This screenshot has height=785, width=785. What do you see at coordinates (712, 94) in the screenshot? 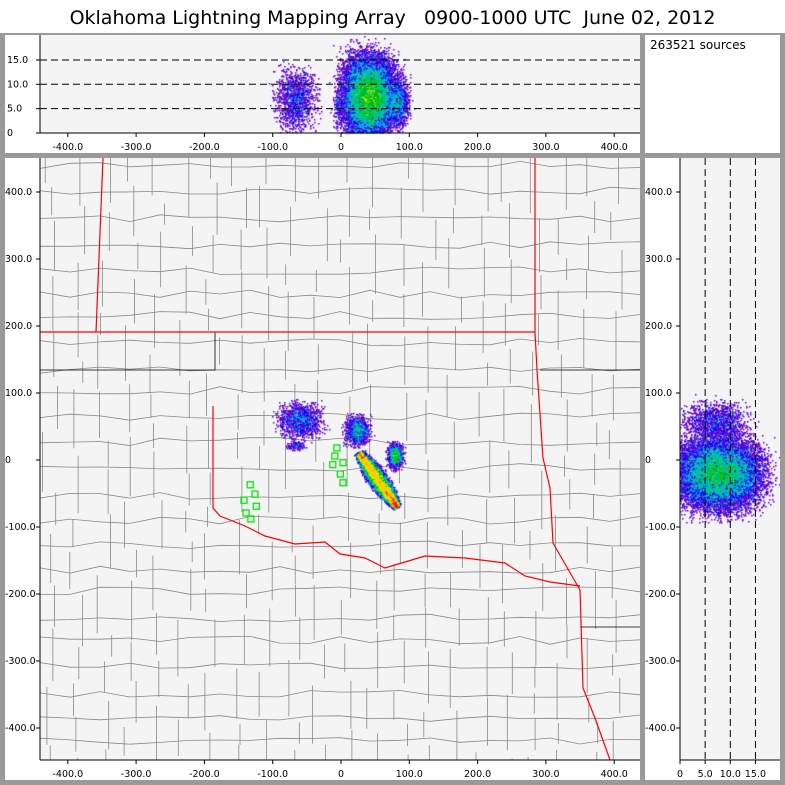
I see `source-count-box: 263521 sources` at bounding box center [712, 94].